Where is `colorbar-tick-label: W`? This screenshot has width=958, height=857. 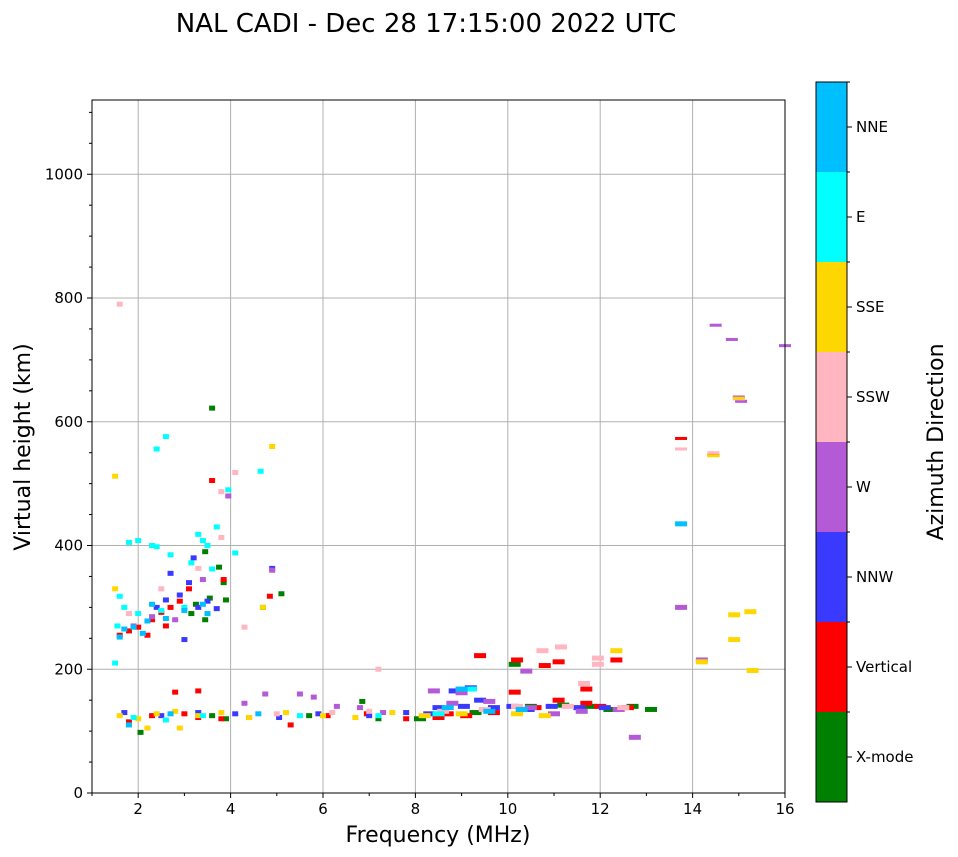 colorbar-tick-label: W is located at coordinates (863, 487).